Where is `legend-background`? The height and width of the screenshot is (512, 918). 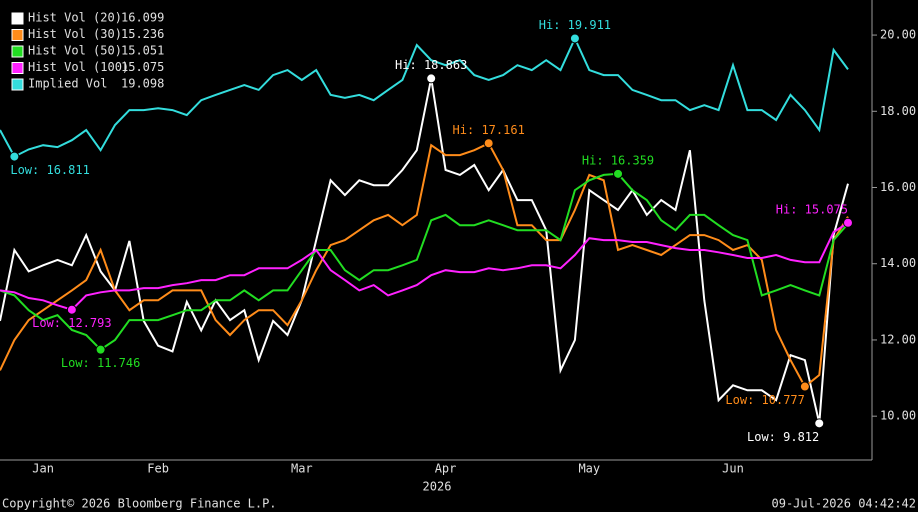
legend-background is located at coordinates (85, 51).